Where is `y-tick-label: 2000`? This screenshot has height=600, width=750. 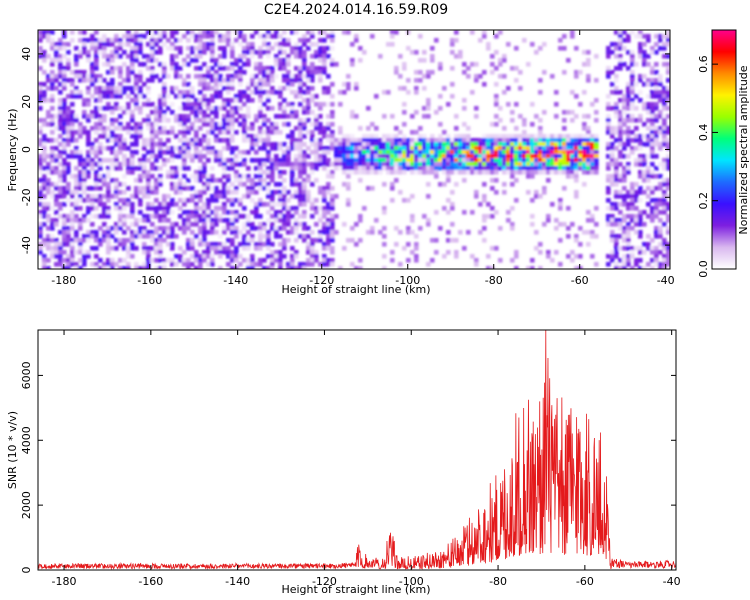
y-tick-label: 2000 is located at coordinates (26, 505).